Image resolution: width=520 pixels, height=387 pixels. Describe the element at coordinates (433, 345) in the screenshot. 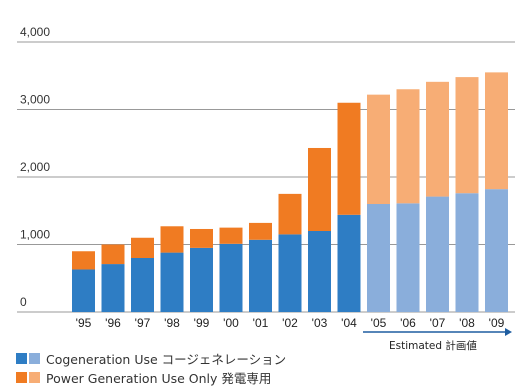

I see `estimated-label: Estimated 計画値` at that location.